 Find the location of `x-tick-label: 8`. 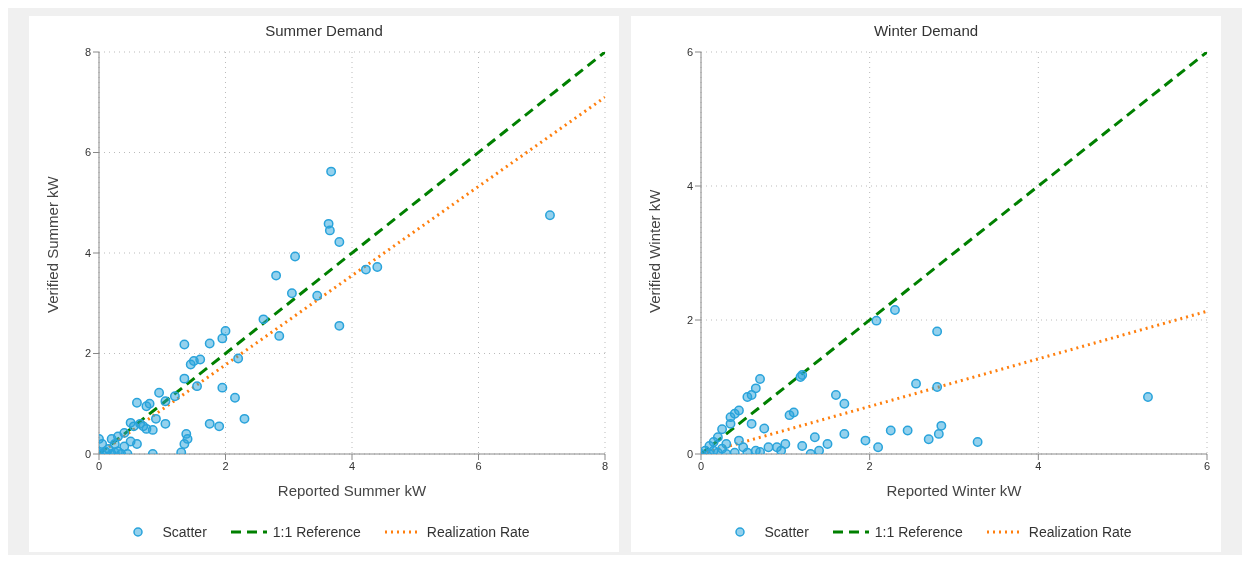

x-tick-label: 8 is located at coordinates (605, 465).